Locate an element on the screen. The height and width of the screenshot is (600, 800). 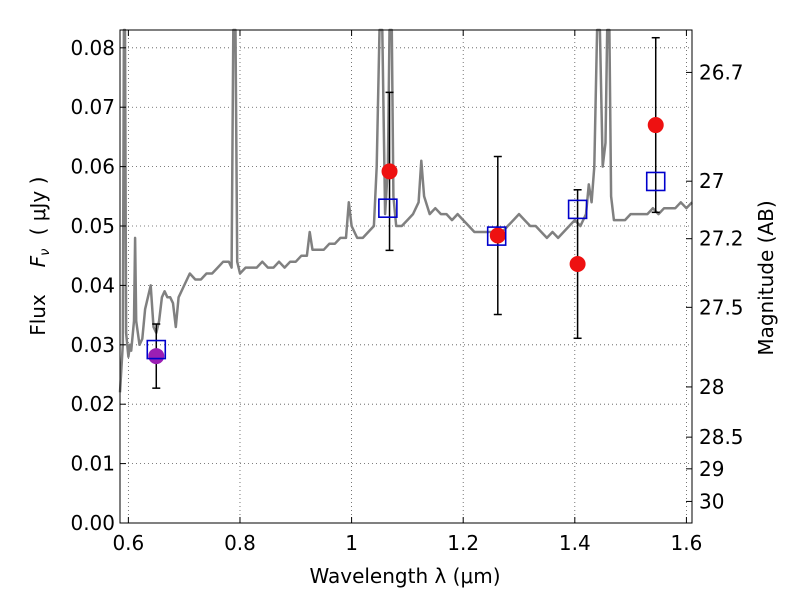
y-axis-label-math: F is located at coordinates (38, 261).